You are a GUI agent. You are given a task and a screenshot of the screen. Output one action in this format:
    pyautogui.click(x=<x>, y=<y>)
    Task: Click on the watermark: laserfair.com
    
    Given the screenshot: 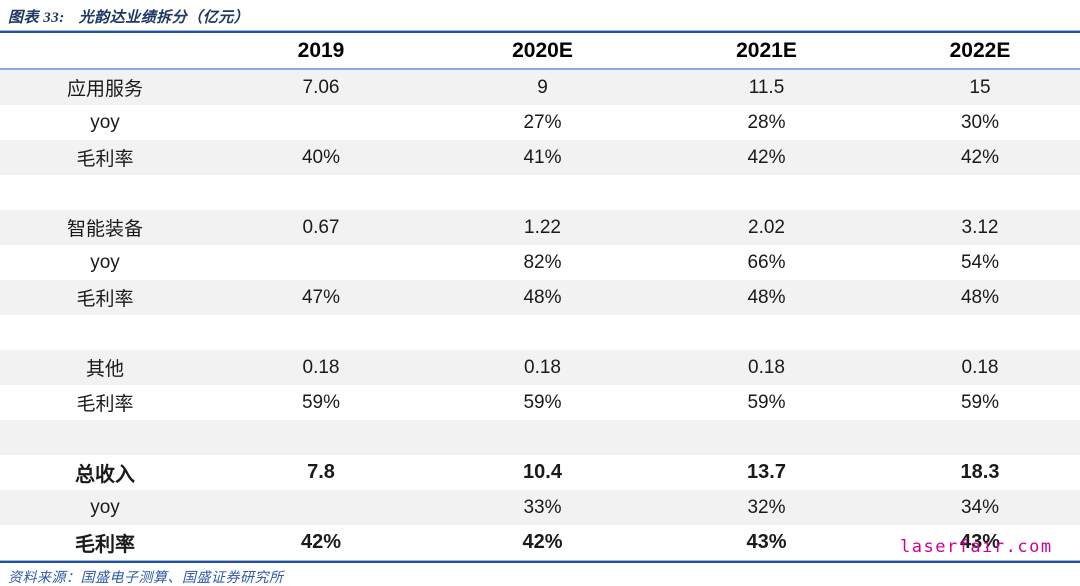 What is the action you would take?
    pyautogui.click(x=976, y=547)
    